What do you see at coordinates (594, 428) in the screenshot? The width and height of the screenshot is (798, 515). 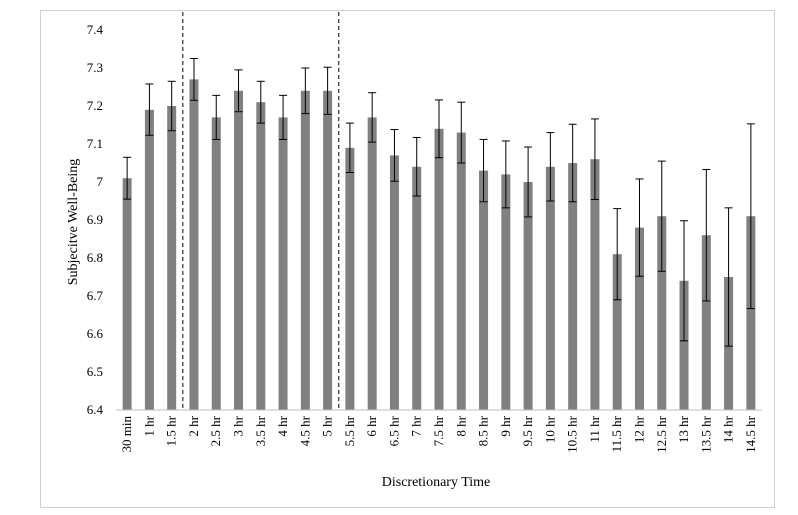 I see `x-tick-label: 11 hr` at bounding box center [594, 428].